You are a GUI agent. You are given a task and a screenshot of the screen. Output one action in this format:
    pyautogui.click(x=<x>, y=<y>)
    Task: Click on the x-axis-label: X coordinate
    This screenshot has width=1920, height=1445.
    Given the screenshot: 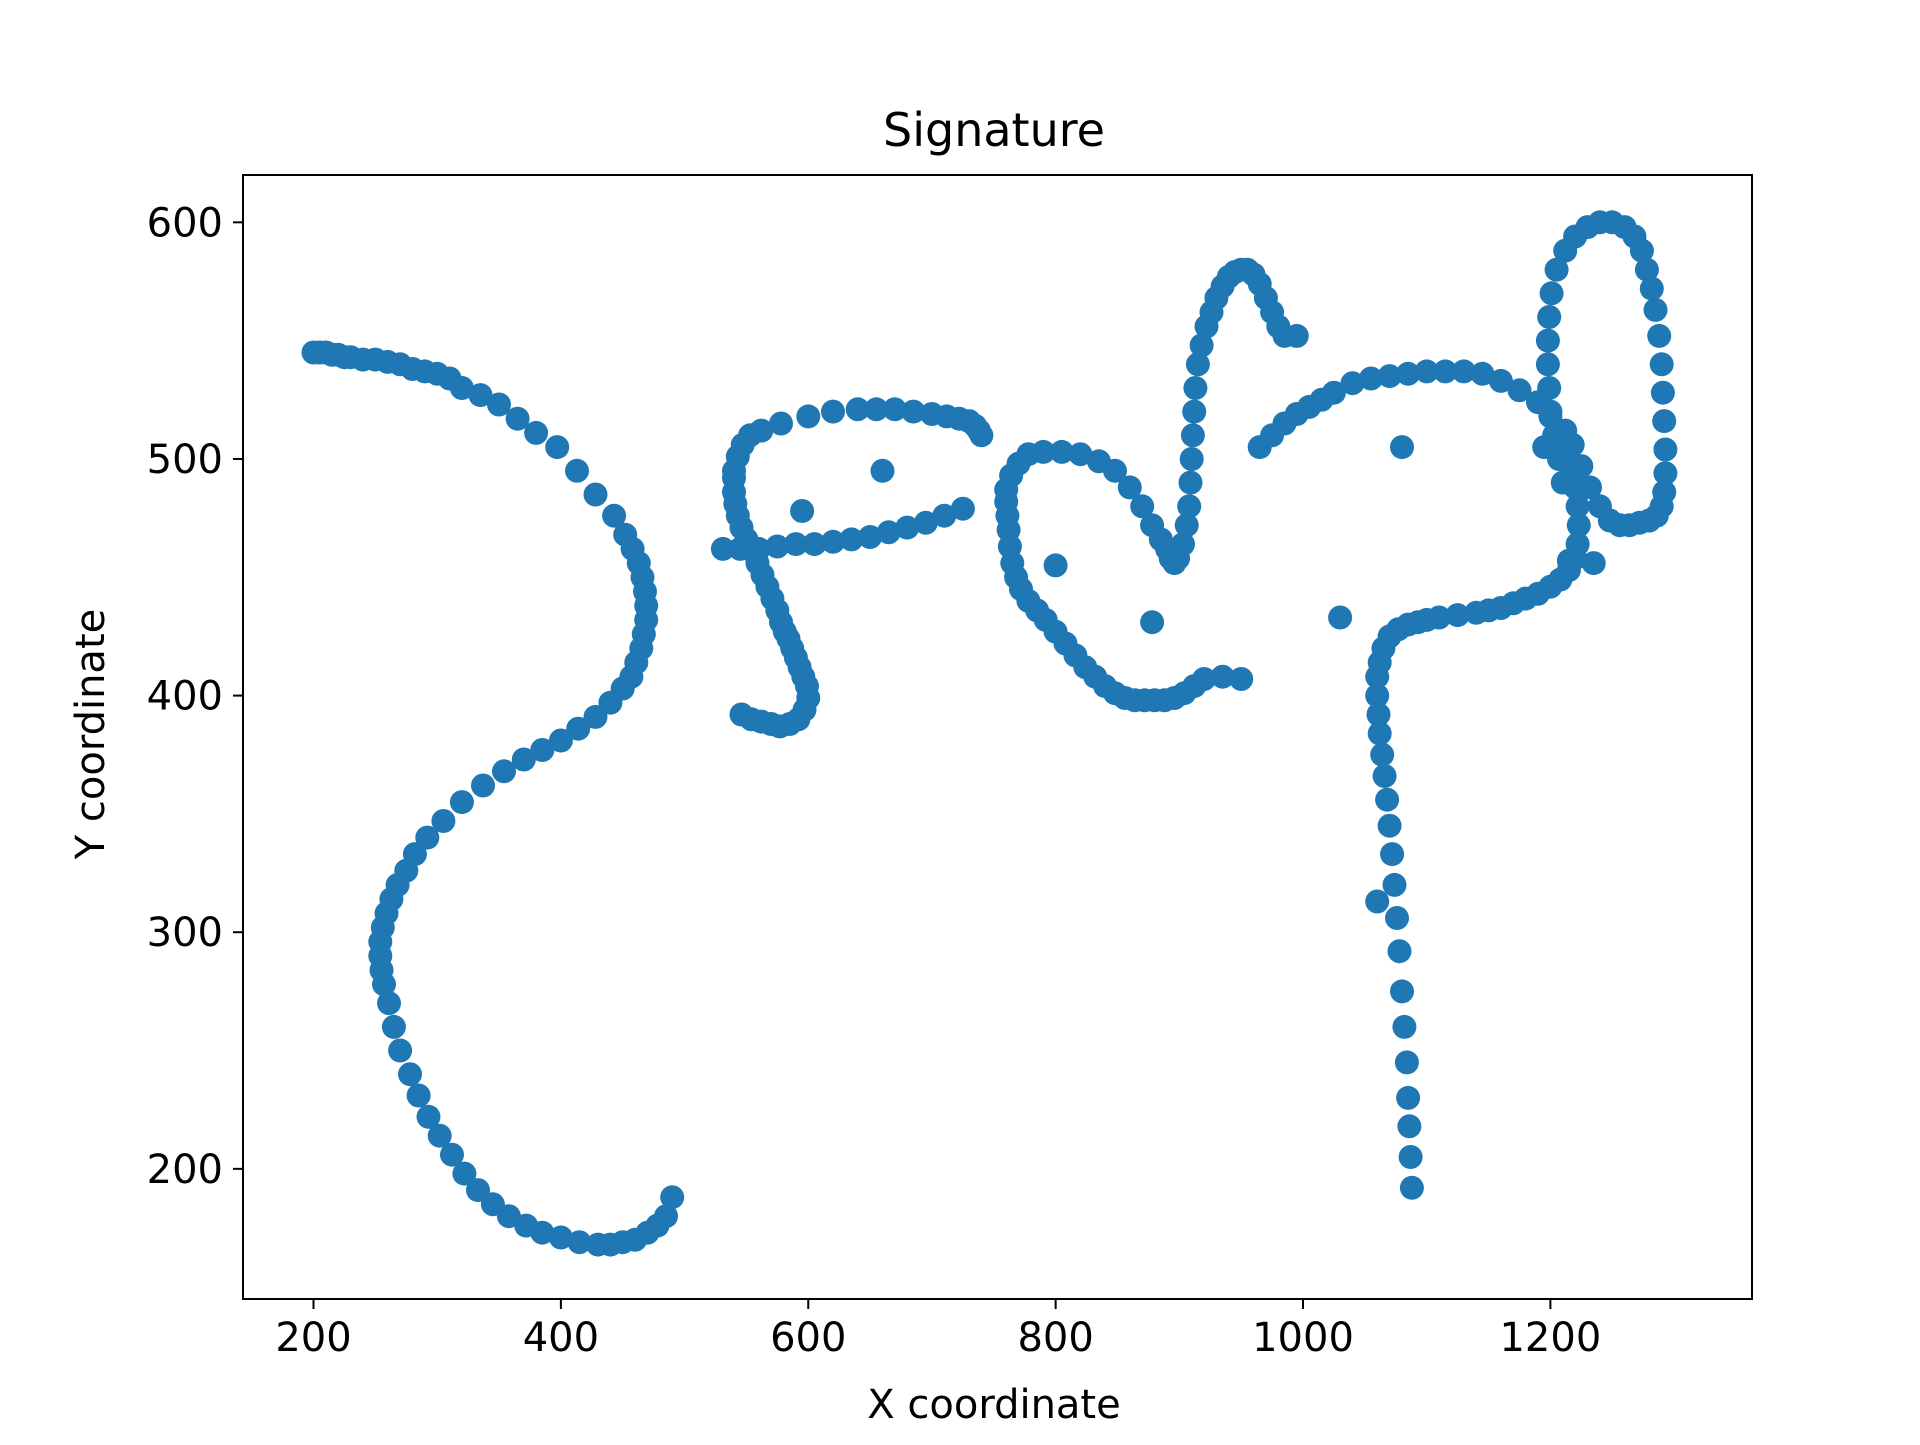 What is the action you would take?
    pyautogui.click(x=993, y=1405)
    